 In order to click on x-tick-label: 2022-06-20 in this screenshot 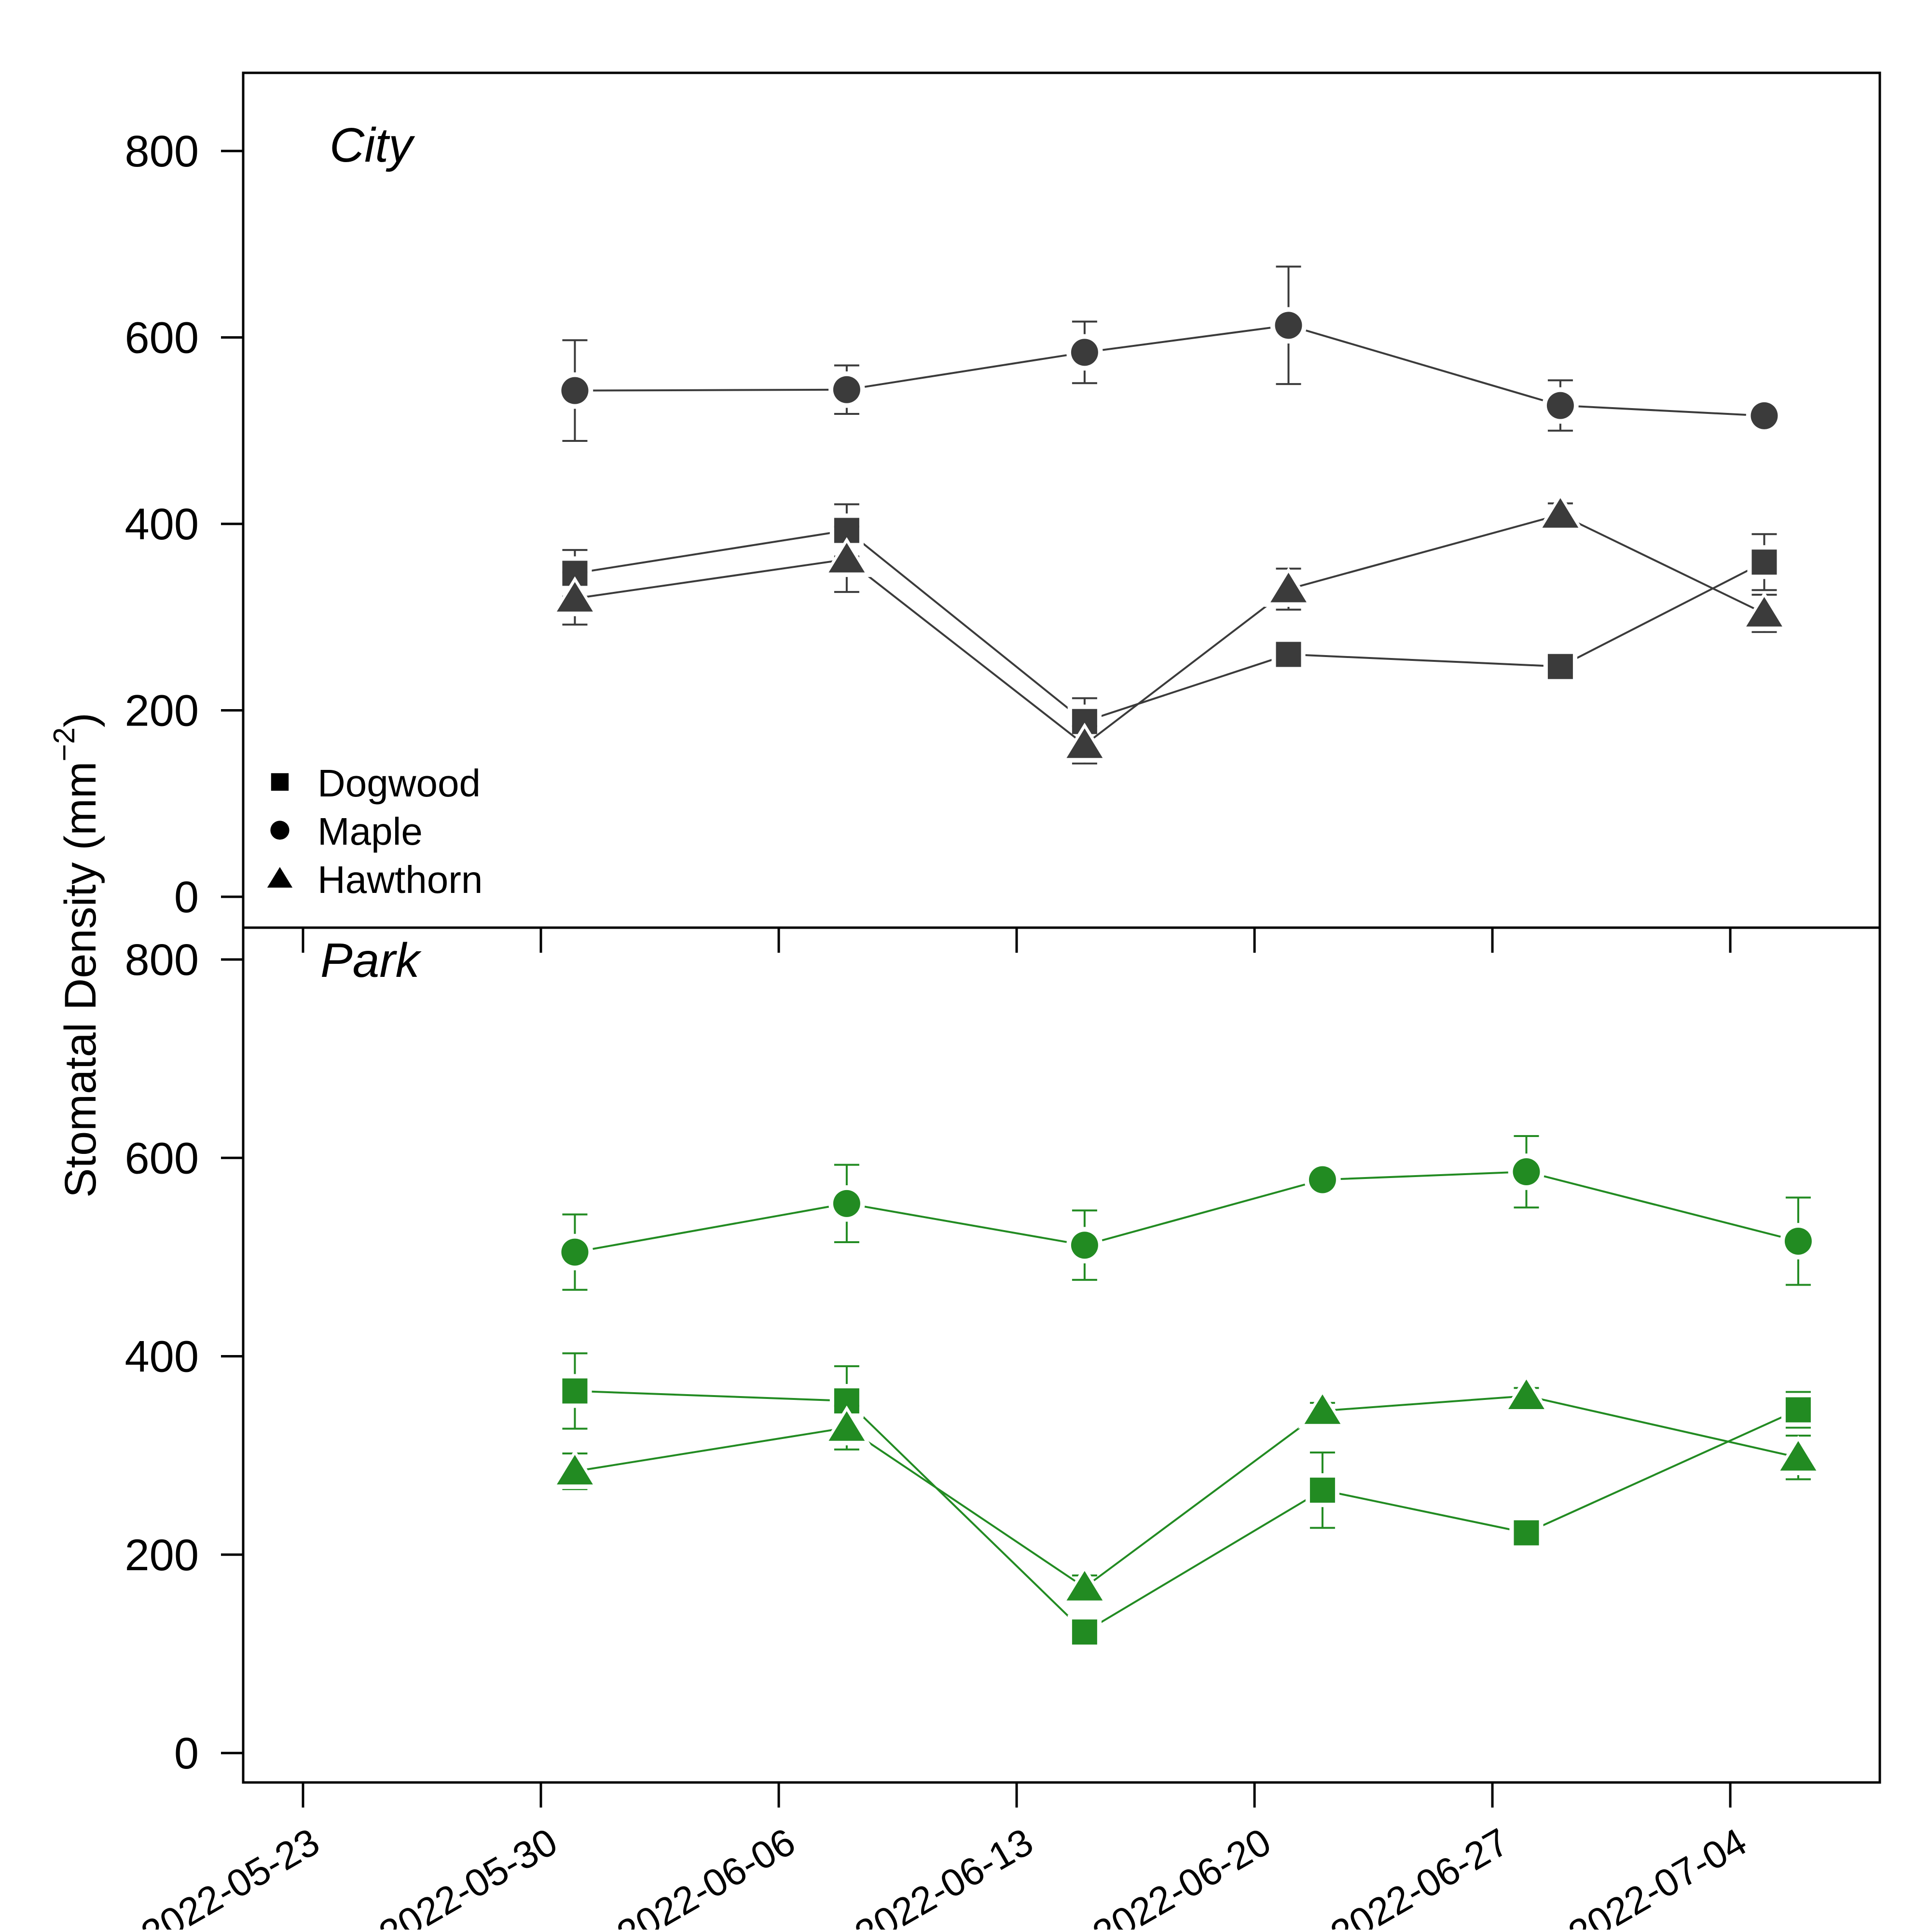, I will do `click(1182, 1875)`.